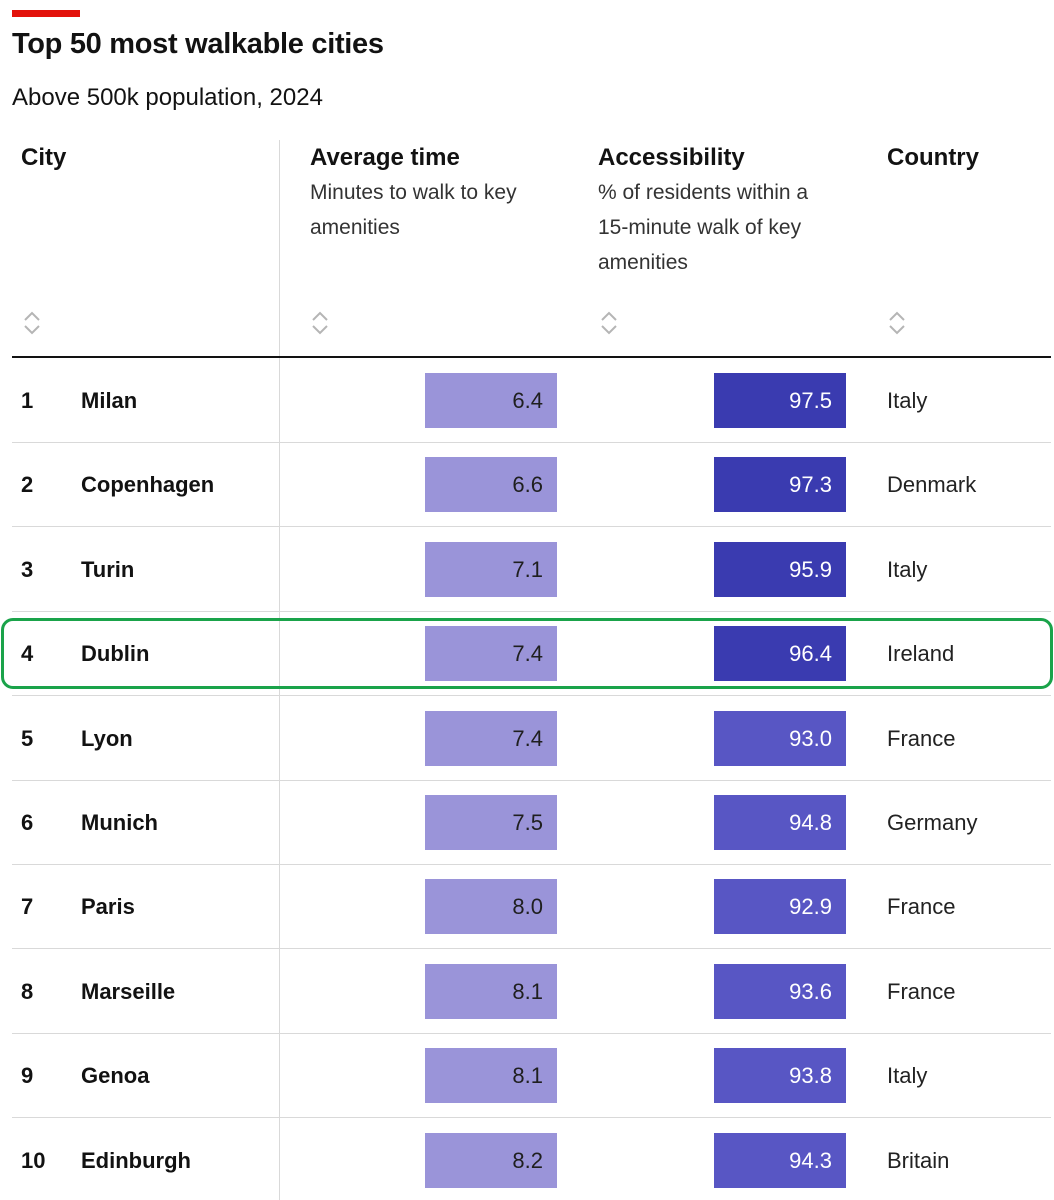 The height and width of the screenshot is (1200, 1054). Describe the element at coordinates (413, 210) in the screenshot. I see `column-header-time-desc: Minutes to walk to key amenities` at that location.